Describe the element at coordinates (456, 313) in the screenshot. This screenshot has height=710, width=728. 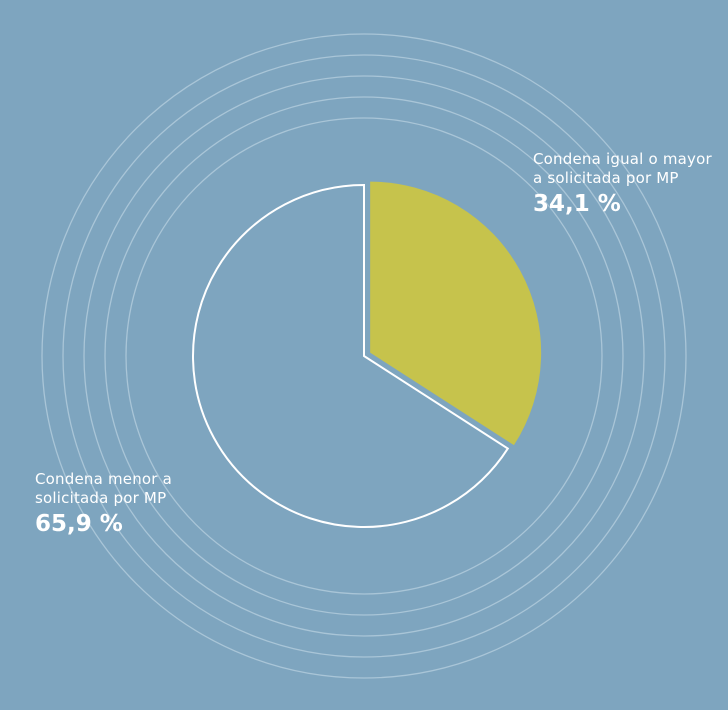
I see `pie-slice-equal-or-greater` at that location.